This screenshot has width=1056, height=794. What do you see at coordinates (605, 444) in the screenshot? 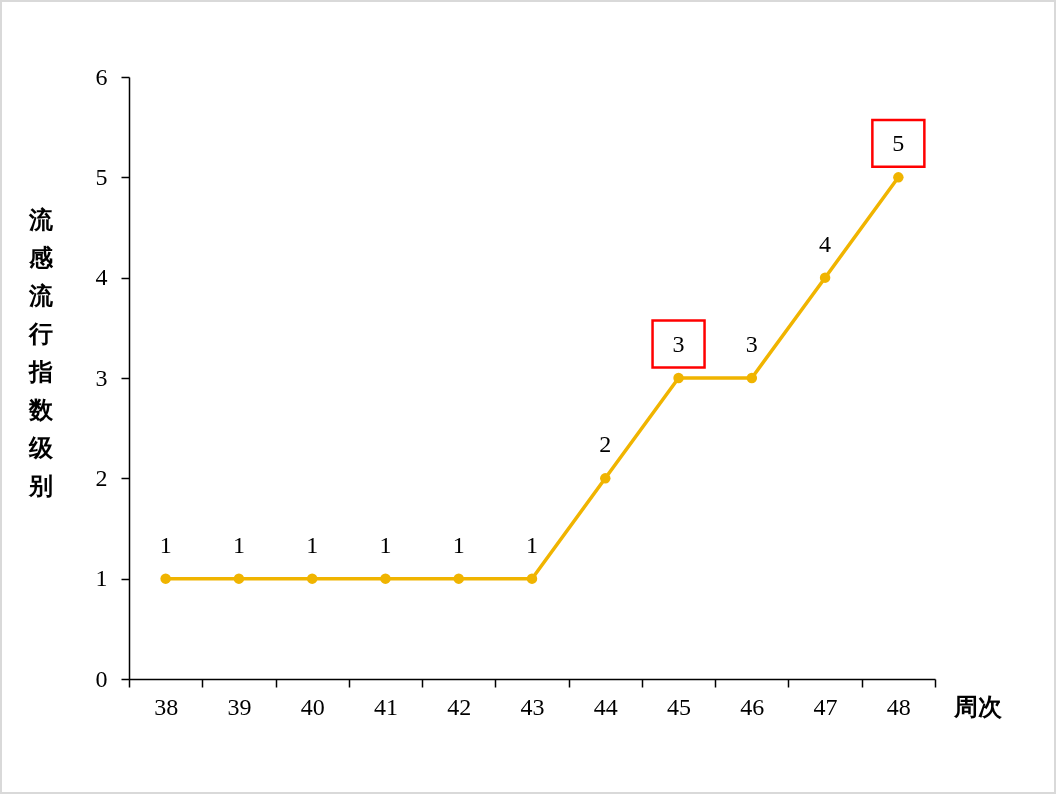
I see `data-label: 2` at bounding box center [605, 444].